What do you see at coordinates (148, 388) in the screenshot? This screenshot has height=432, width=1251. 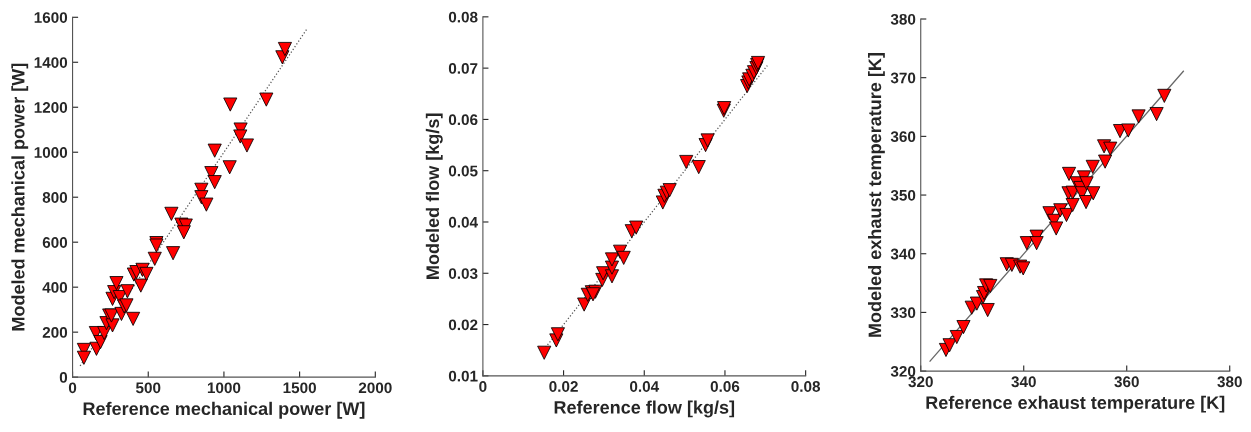 I see `x-tick-label: 500` at bounding box center [148, 388].